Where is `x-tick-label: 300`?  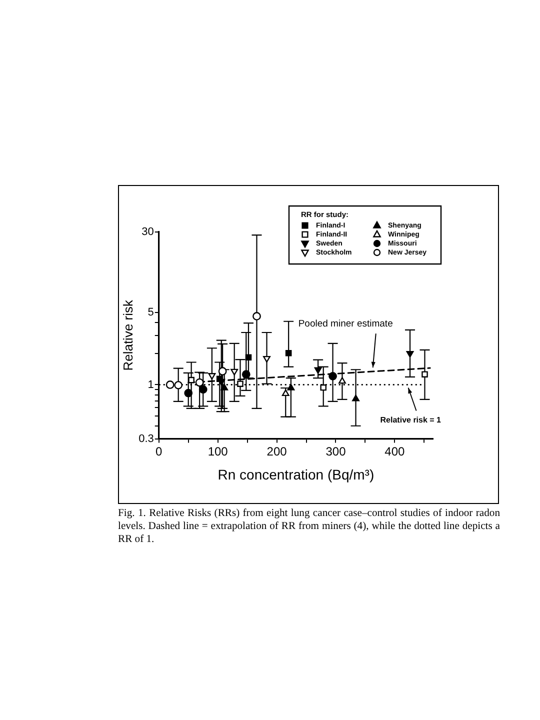
x-tick-label: 300 is located at coordinates (336, 451).